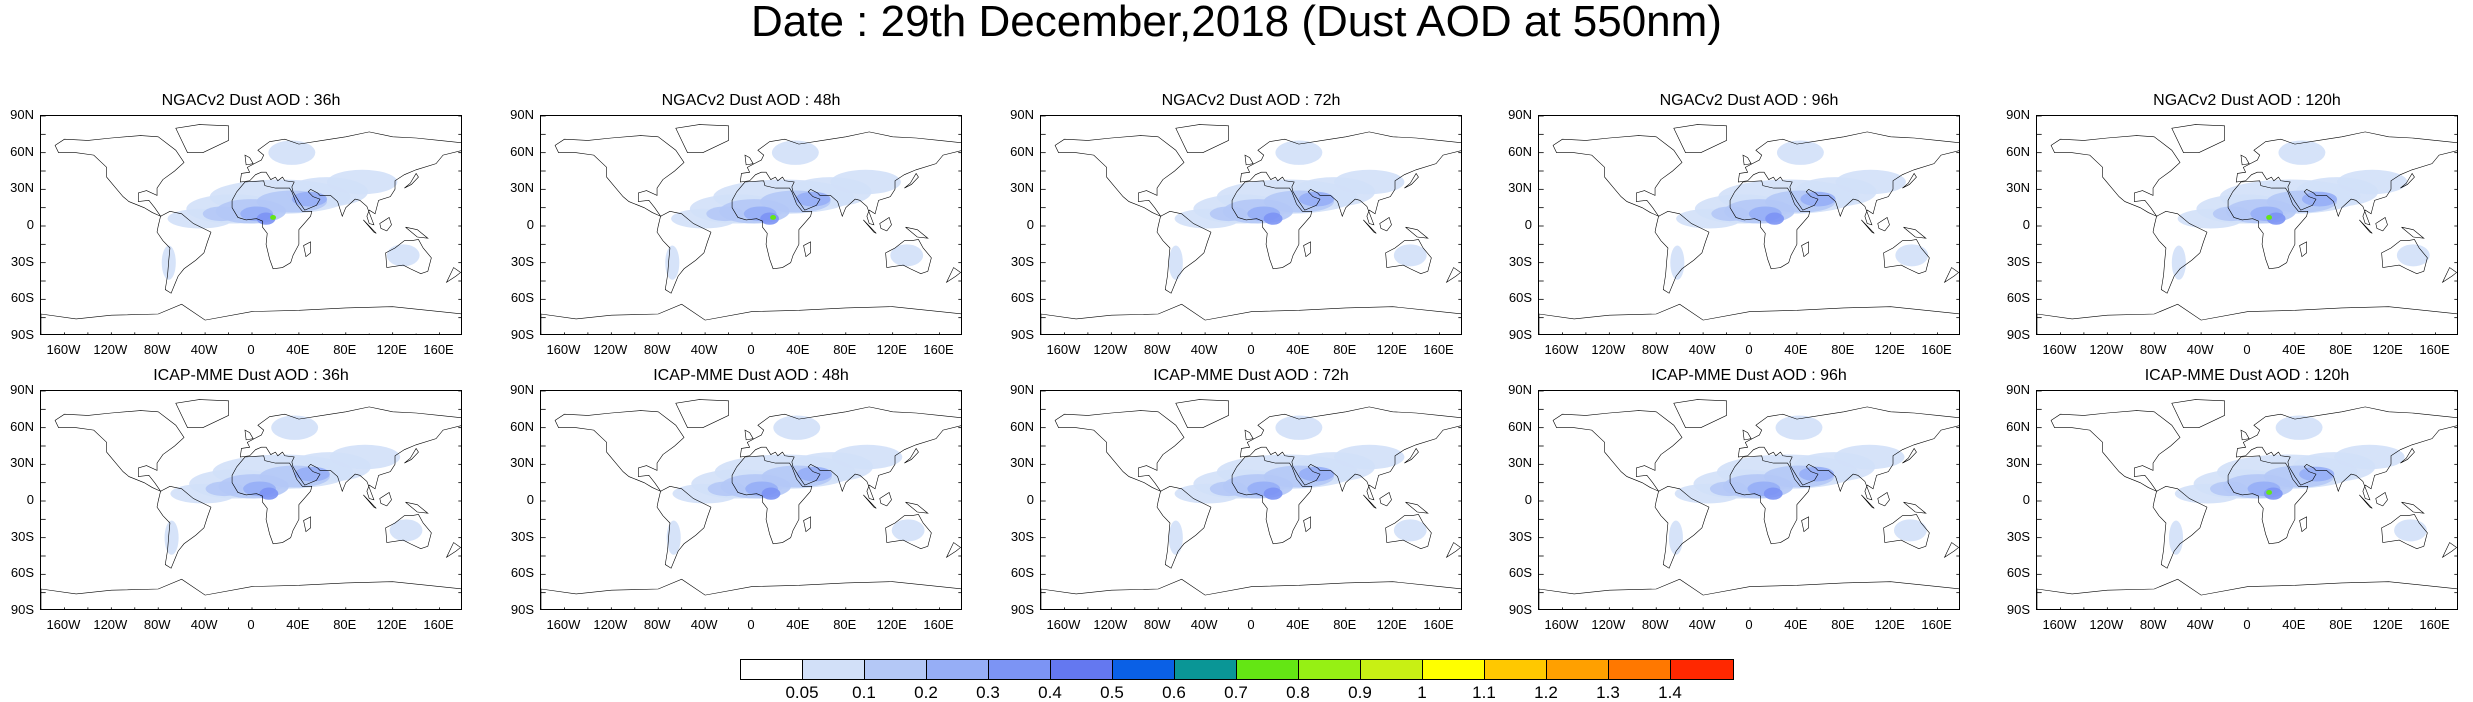 This screenshot has width=2473, height=702. I want to click on coastline-uk, so click(749, 435).